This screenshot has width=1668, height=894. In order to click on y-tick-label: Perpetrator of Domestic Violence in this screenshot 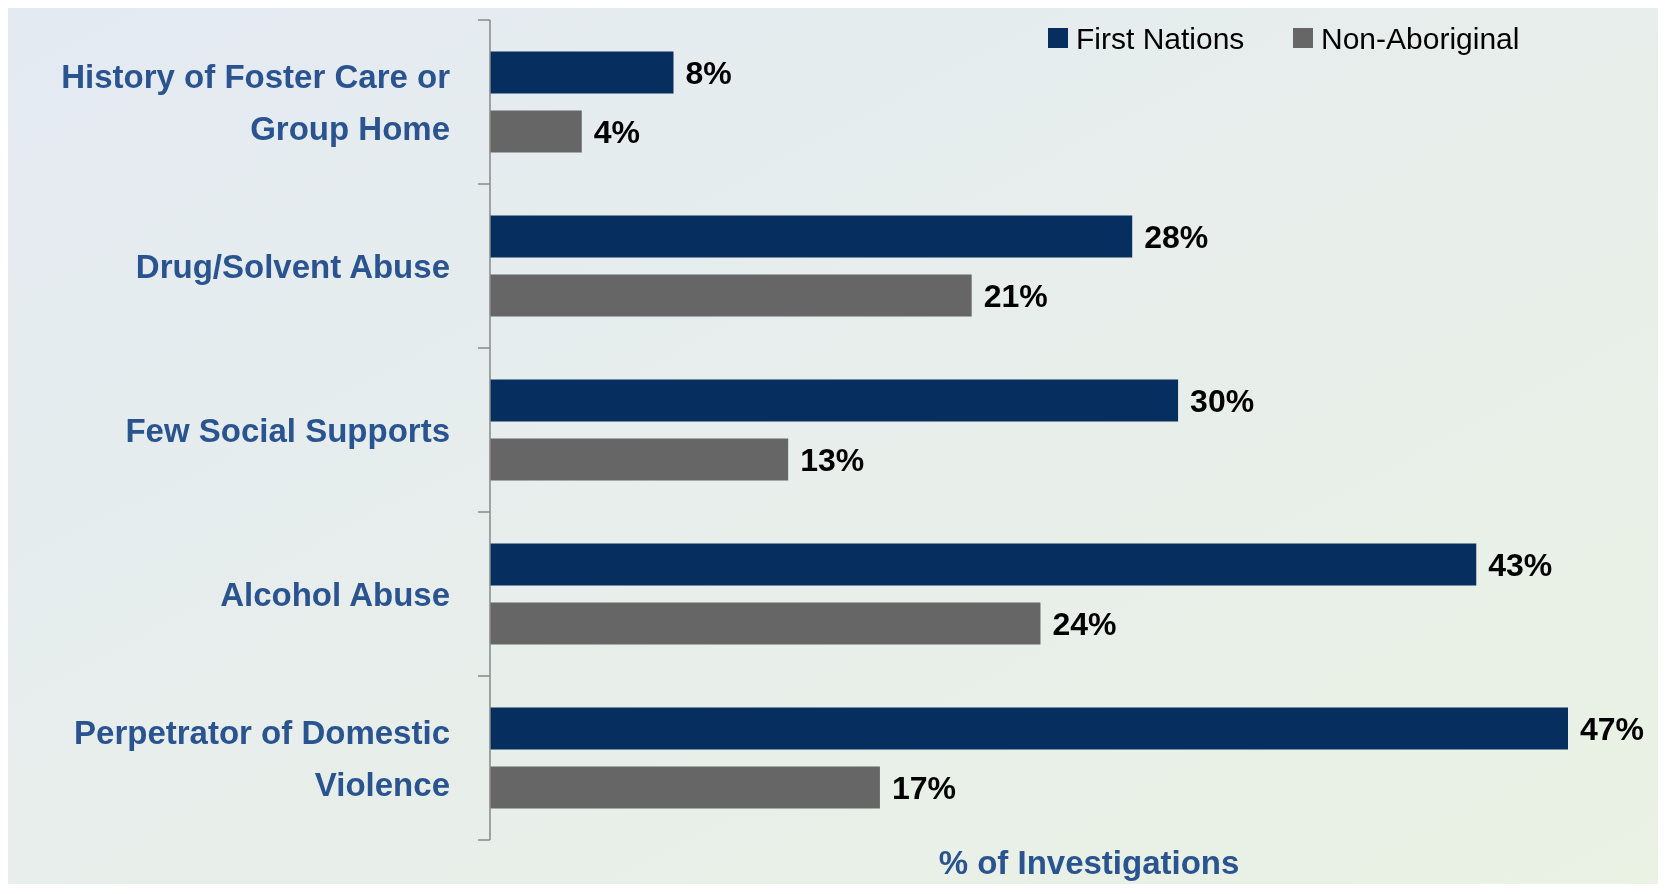, I will do `click(262, 758)`.